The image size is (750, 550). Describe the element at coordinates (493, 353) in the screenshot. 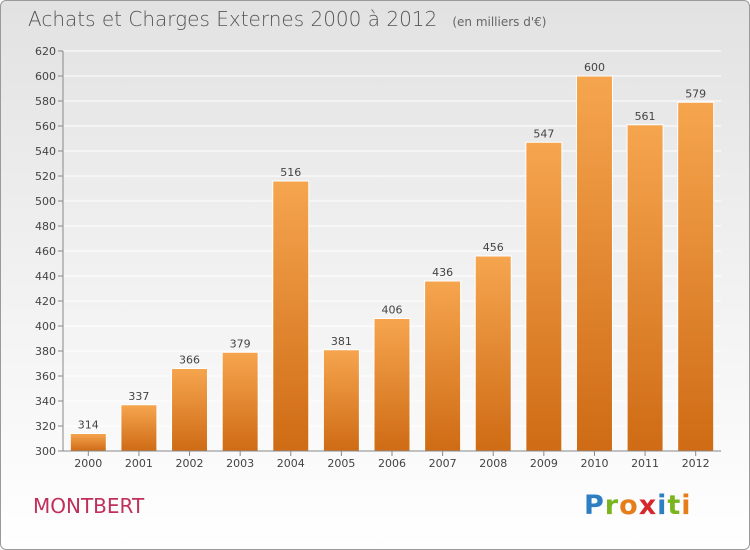

I see `bar-2008` at that location.